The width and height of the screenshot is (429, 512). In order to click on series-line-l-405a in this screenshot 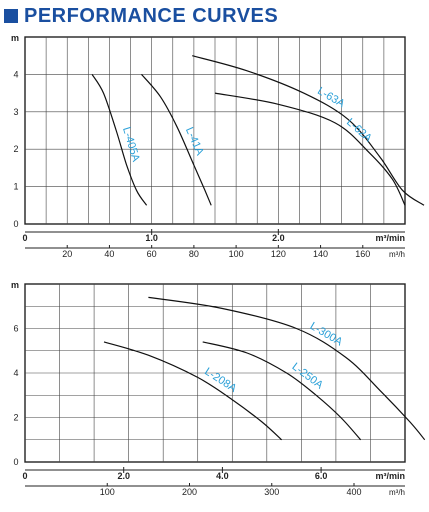, I will do `click(119, 140)`.